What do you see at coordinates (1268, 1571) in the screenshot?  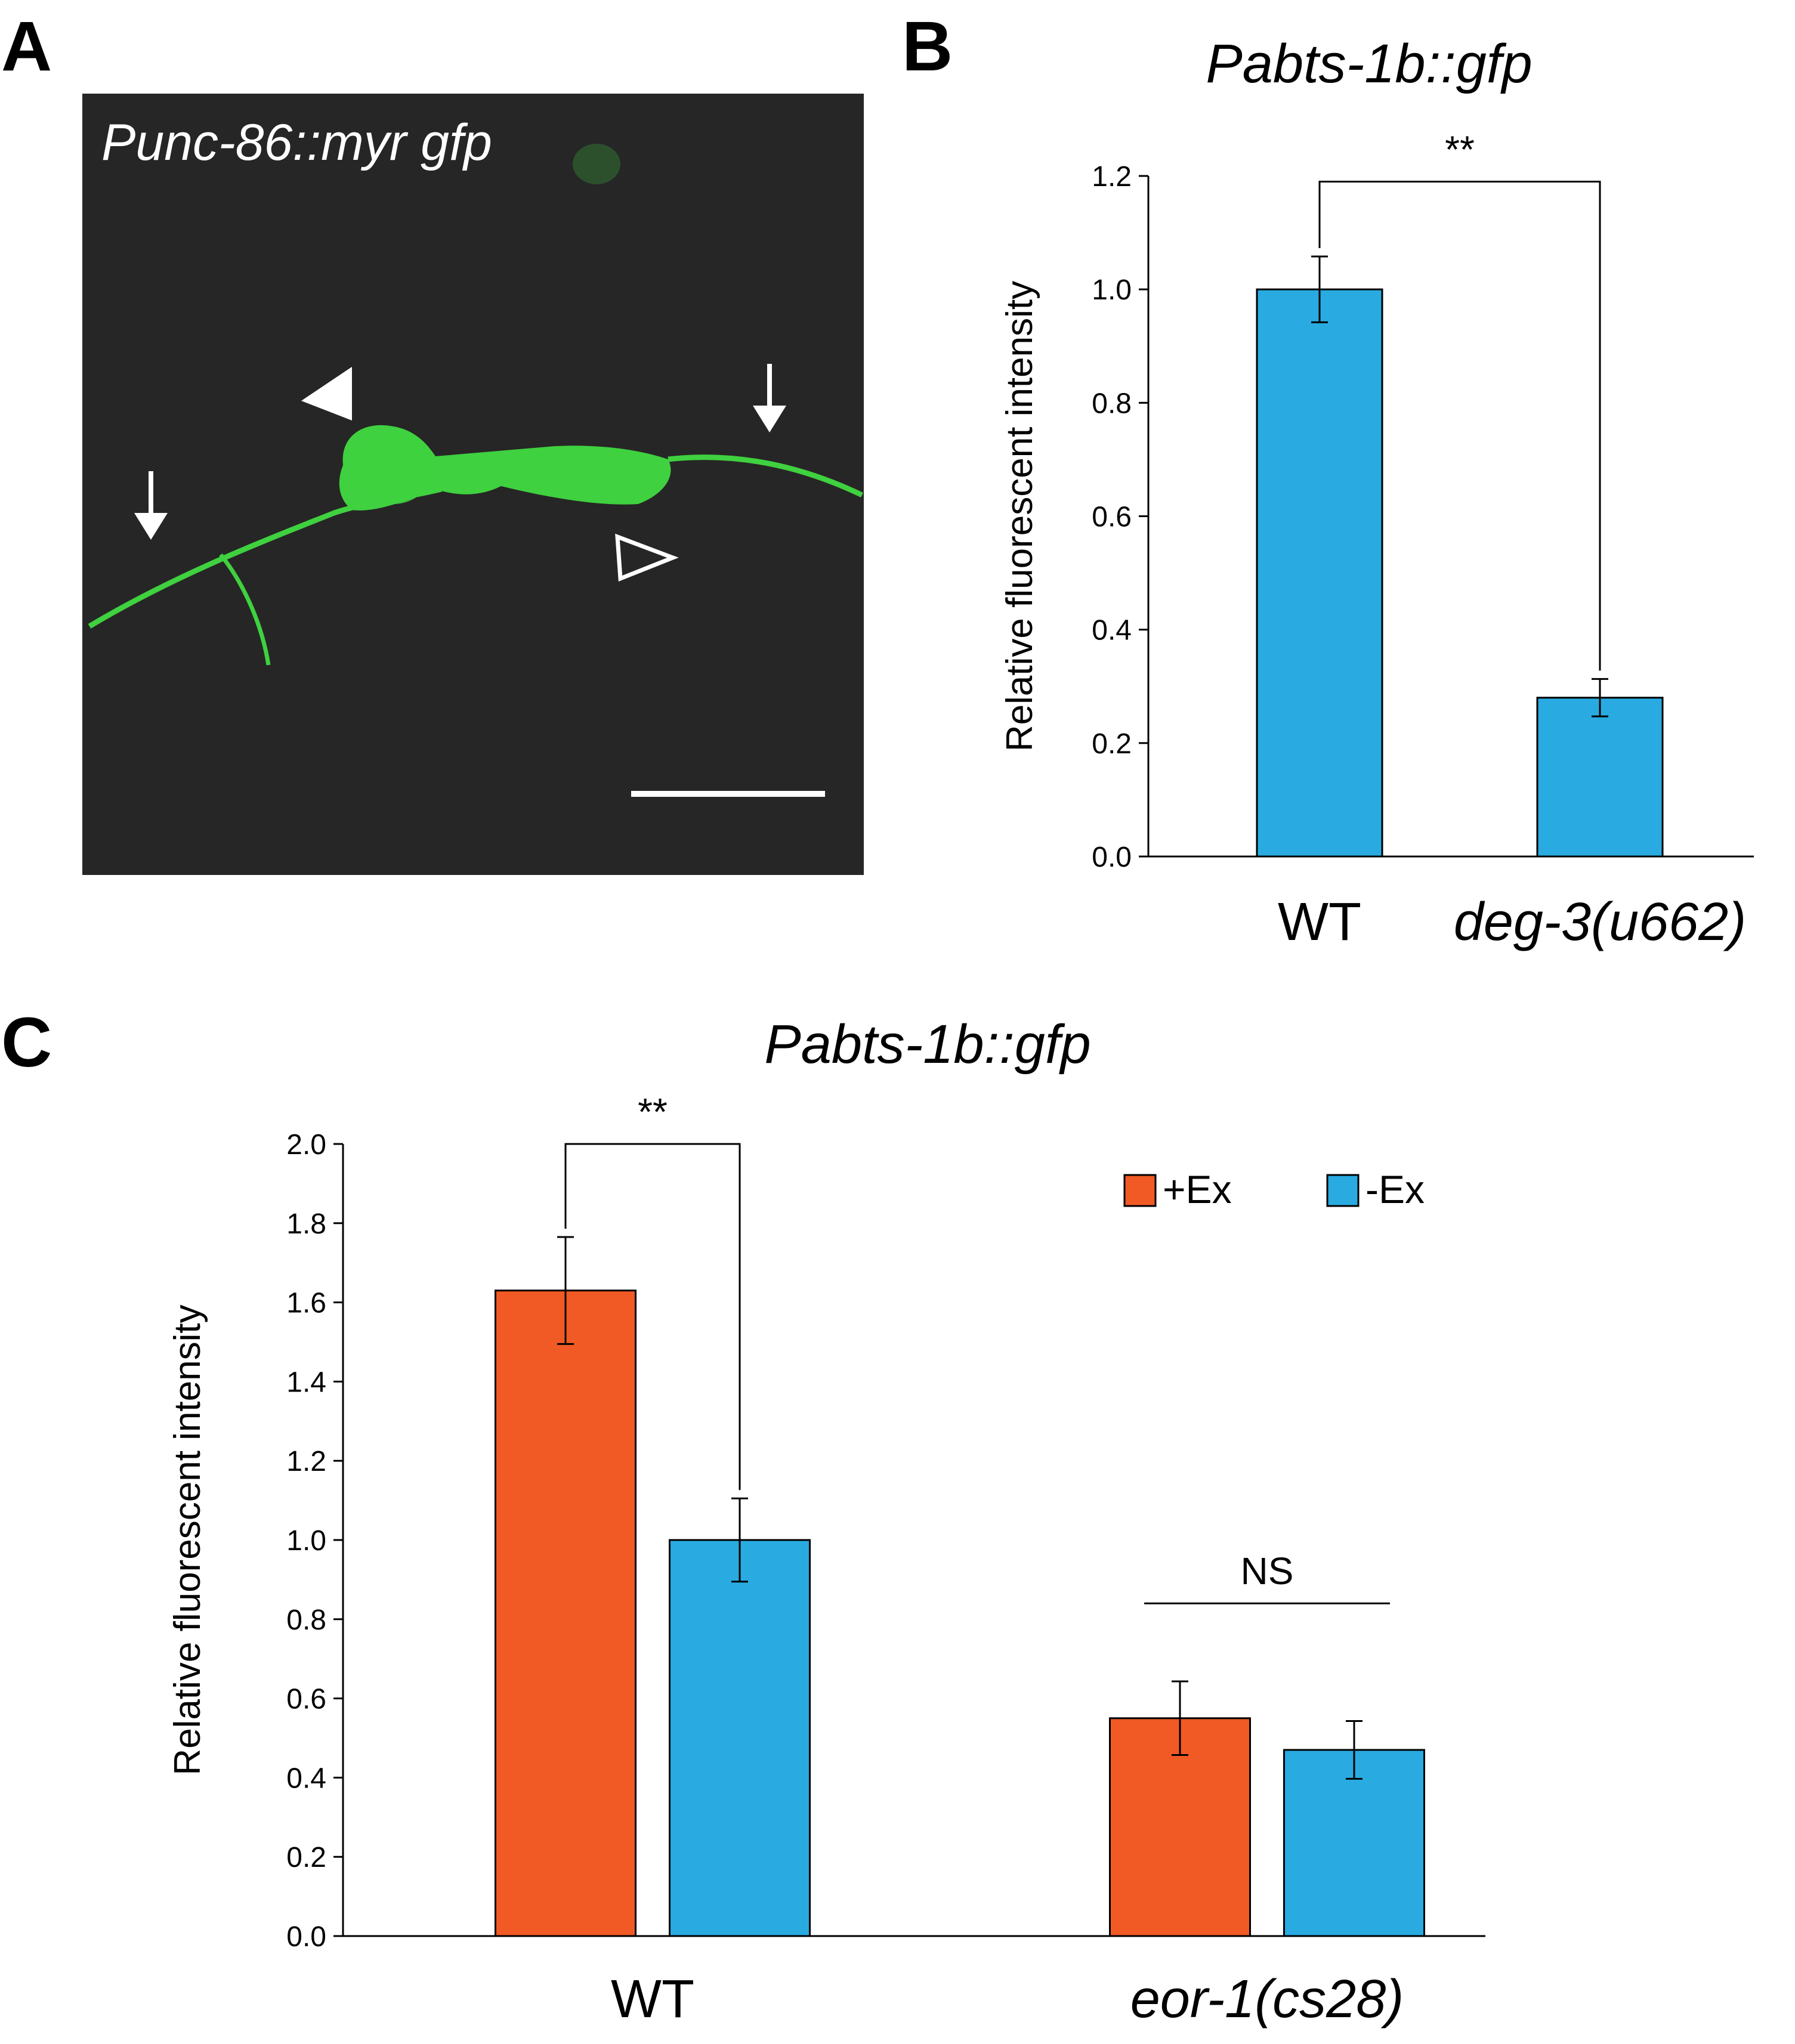 I see `significance-label: NS` at bounding box center [1268, 1571].